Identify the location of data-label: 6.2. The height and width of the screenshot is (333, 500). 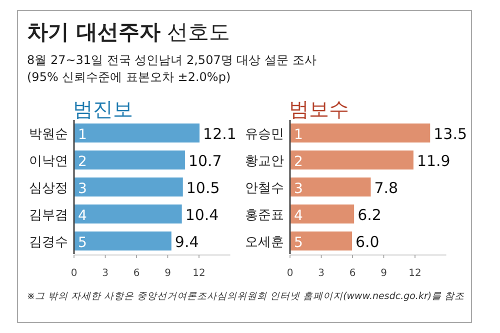
(370, 215).